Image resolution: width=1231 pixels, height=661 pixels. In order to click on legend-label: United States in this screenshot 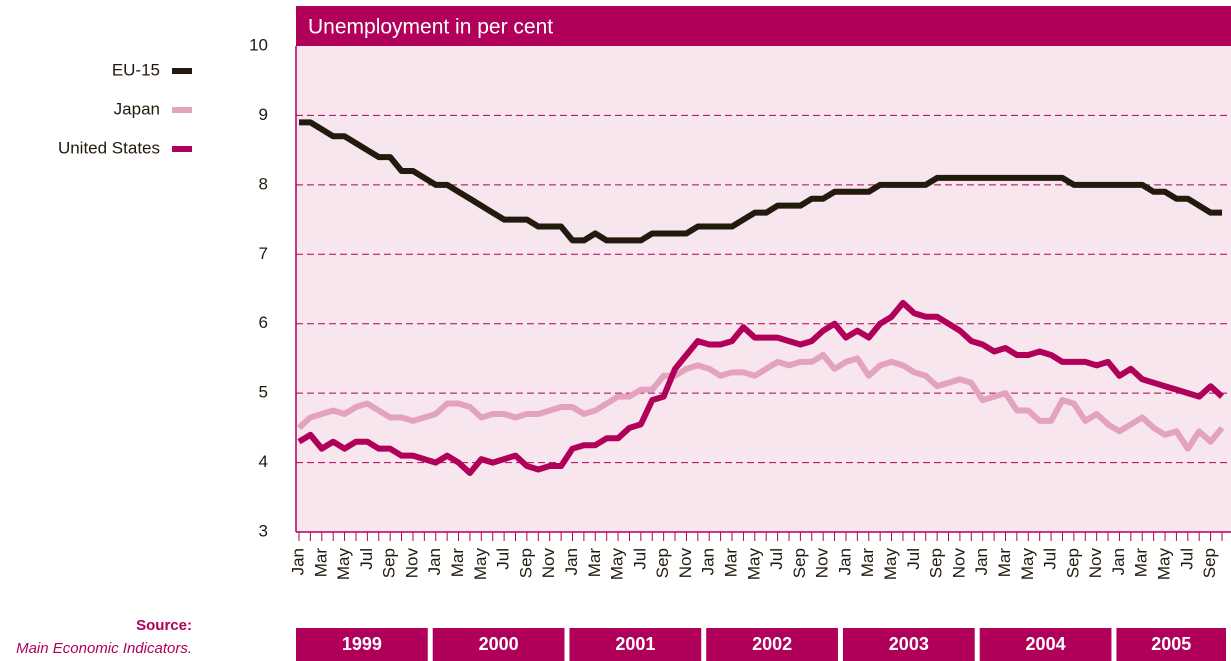, I will do `click(109, 147)`.